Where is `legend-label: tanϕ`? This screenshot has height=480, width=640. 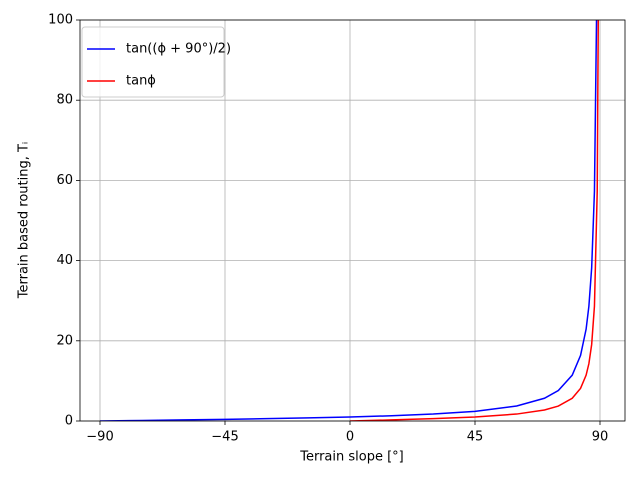 legend-label: tanϕ is located at coordinates (141, 81).